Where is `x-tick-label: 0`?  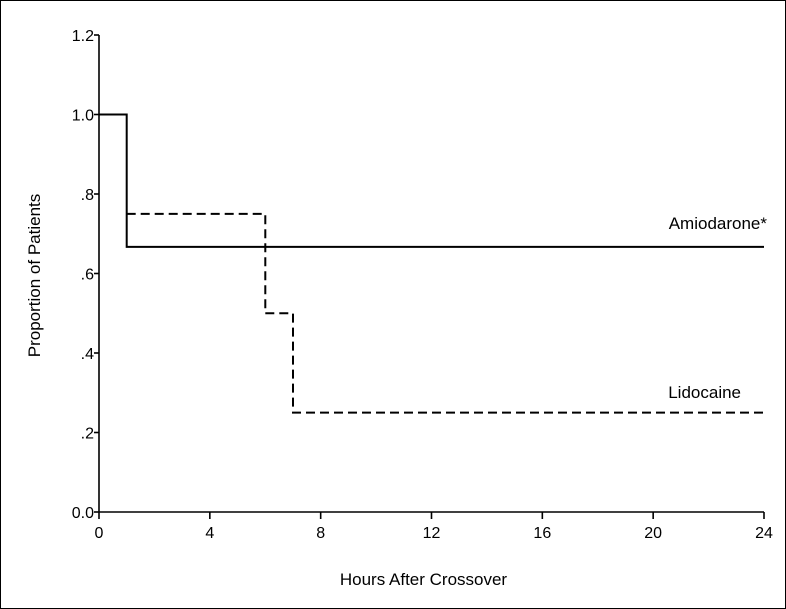 x-tick-label: 0 is located at coordinates (99, 533).